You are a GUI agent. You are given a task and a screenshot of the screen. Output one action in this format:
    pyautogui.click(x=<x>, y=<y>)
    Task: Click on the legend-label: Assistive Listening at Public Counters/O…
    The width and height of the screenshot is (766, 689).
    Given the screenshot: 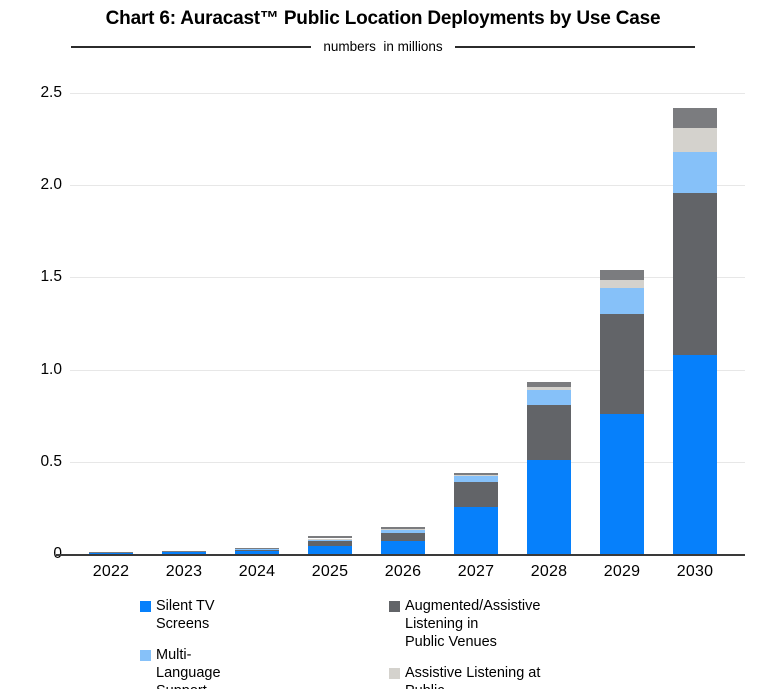 What is the action you would take?
    pyautogui.click(x=473, y=677)
    